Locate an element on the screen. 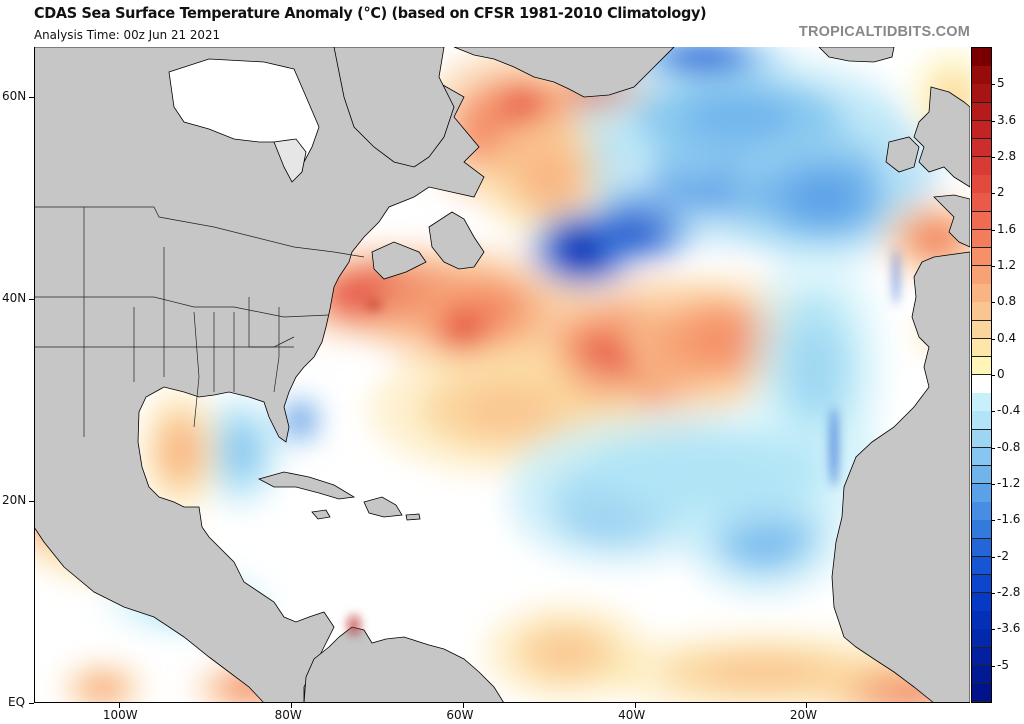  colorbar-label: -1.6 is located at coordinates (1009, 519).